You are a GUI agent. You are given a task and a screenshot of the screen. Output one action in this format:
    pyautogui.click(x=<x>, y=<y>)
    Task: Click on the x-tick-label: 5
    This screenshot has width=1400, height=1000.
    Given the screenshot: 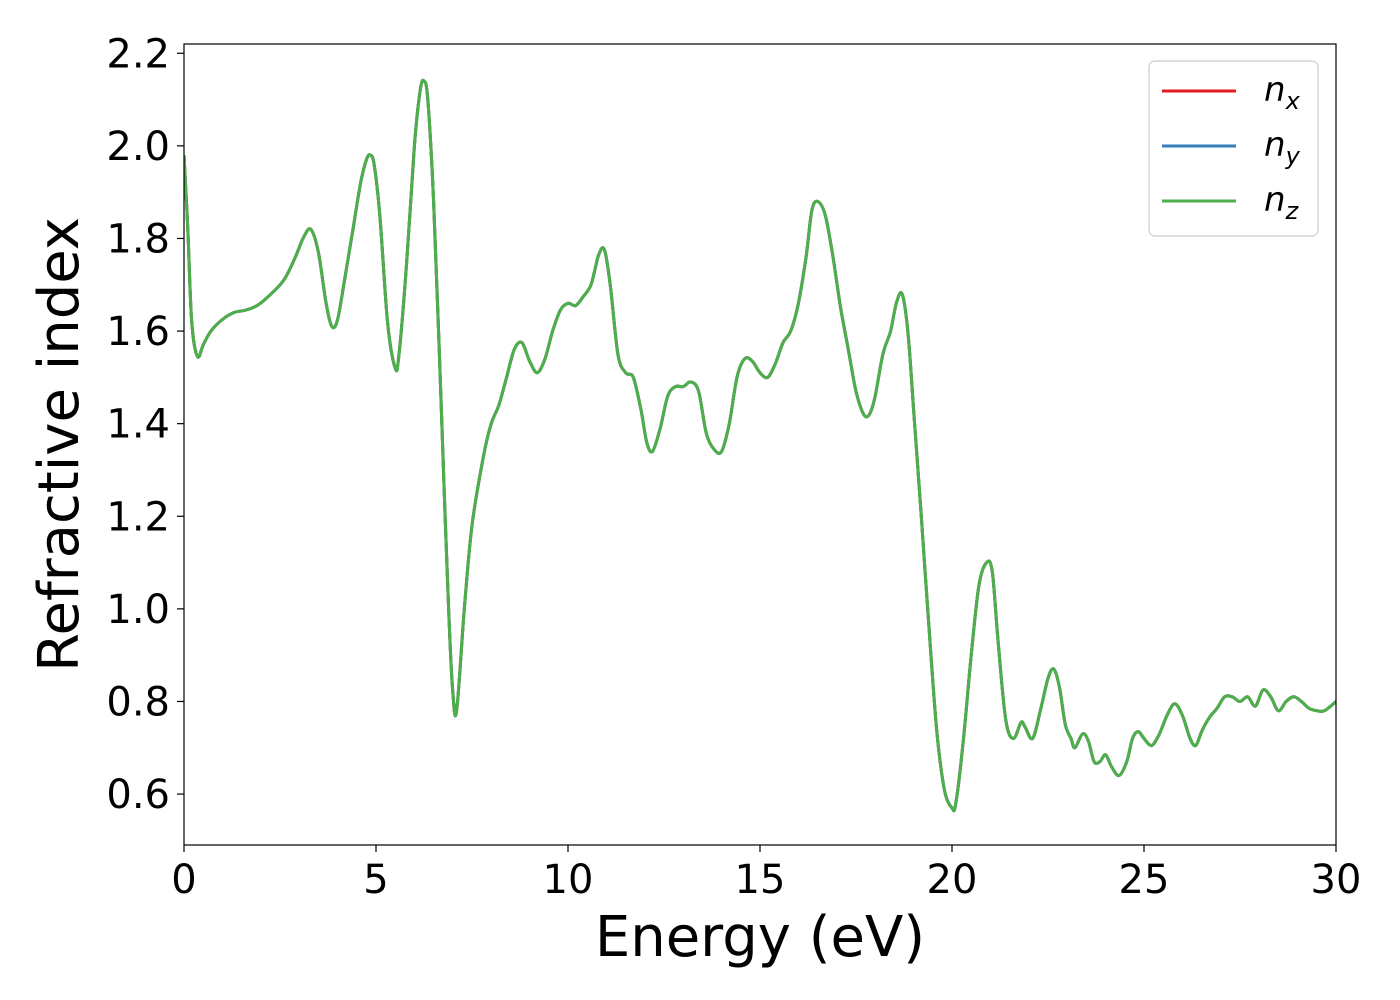 What is the action you would take?
    pyautogui.click(x=375, y=880)
    